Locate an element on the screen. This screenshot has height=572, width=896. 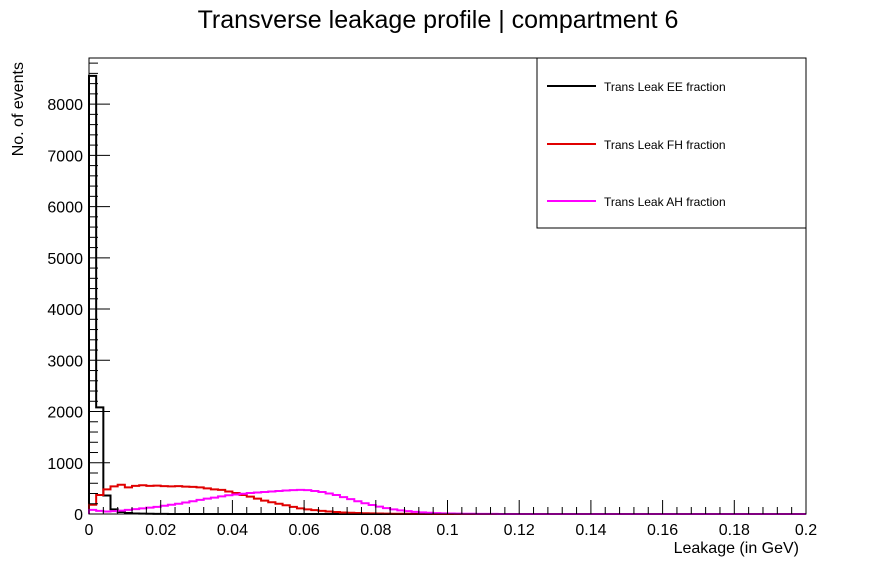
y-tick-label: 6000 is located at coordinates (65, 208).